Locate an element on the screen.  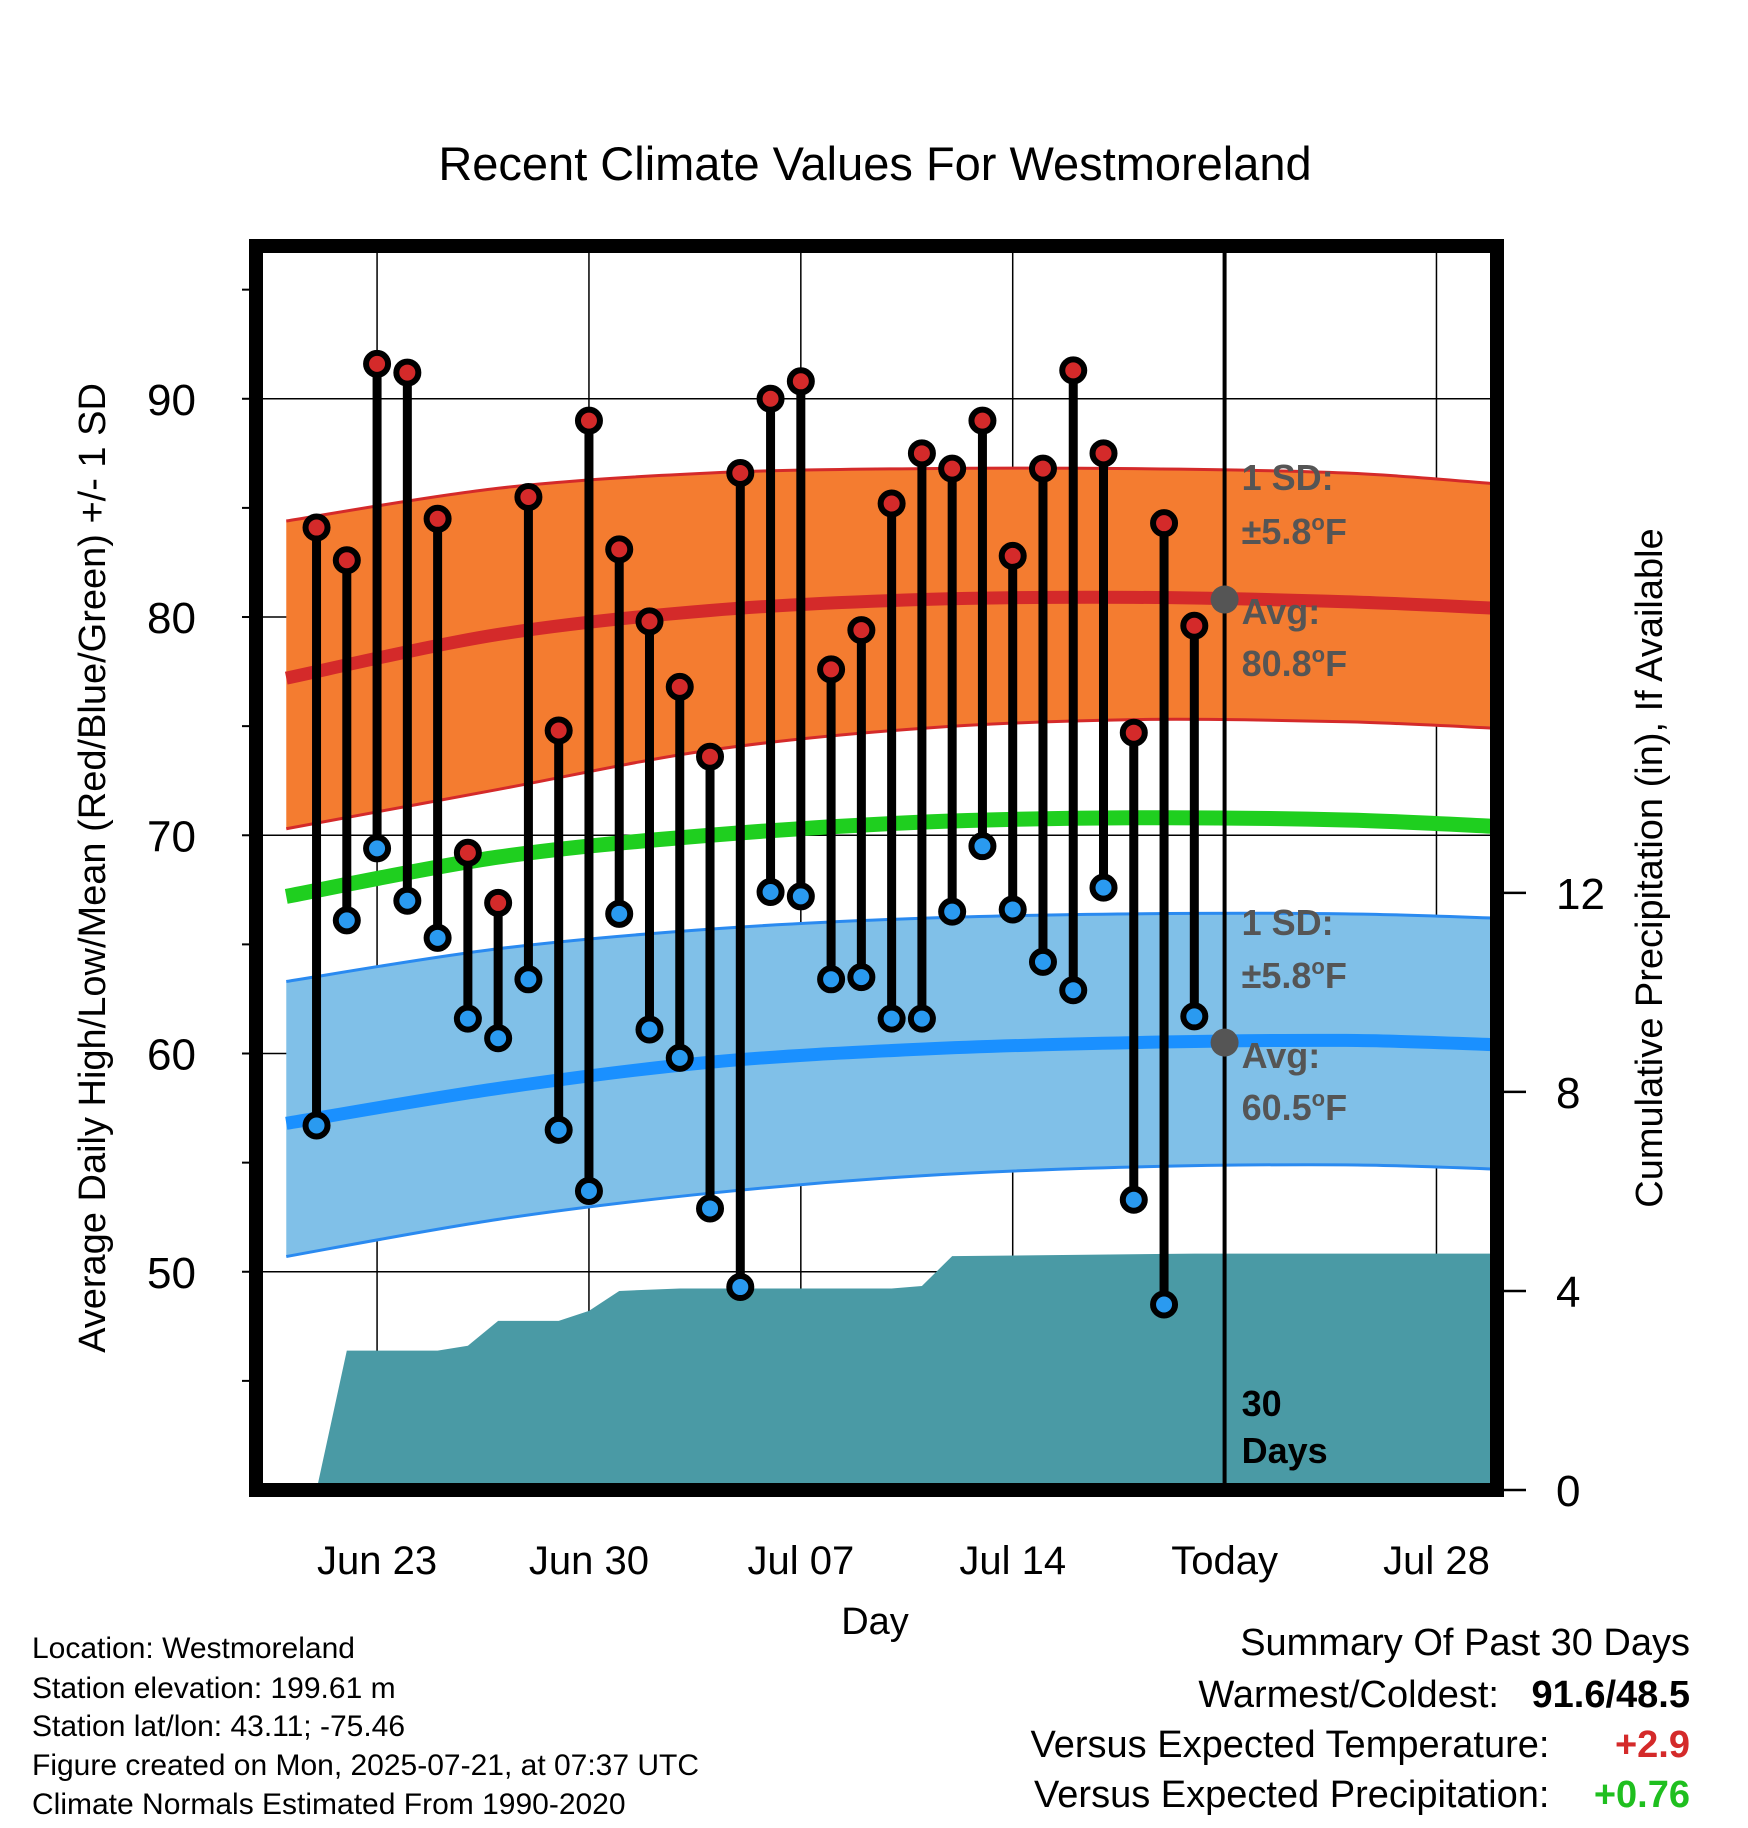
x-axis-label: Day is located at coordinates (875, 1622).